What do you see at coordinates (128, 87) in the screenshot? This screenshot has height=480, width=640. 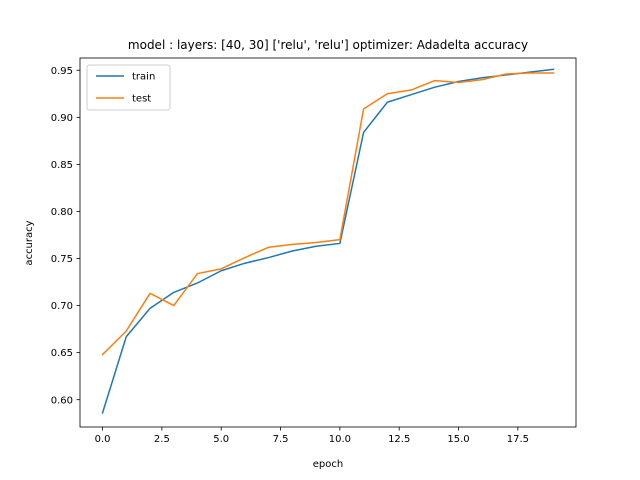 I see `legend-box` at bounding box center [128, 87].